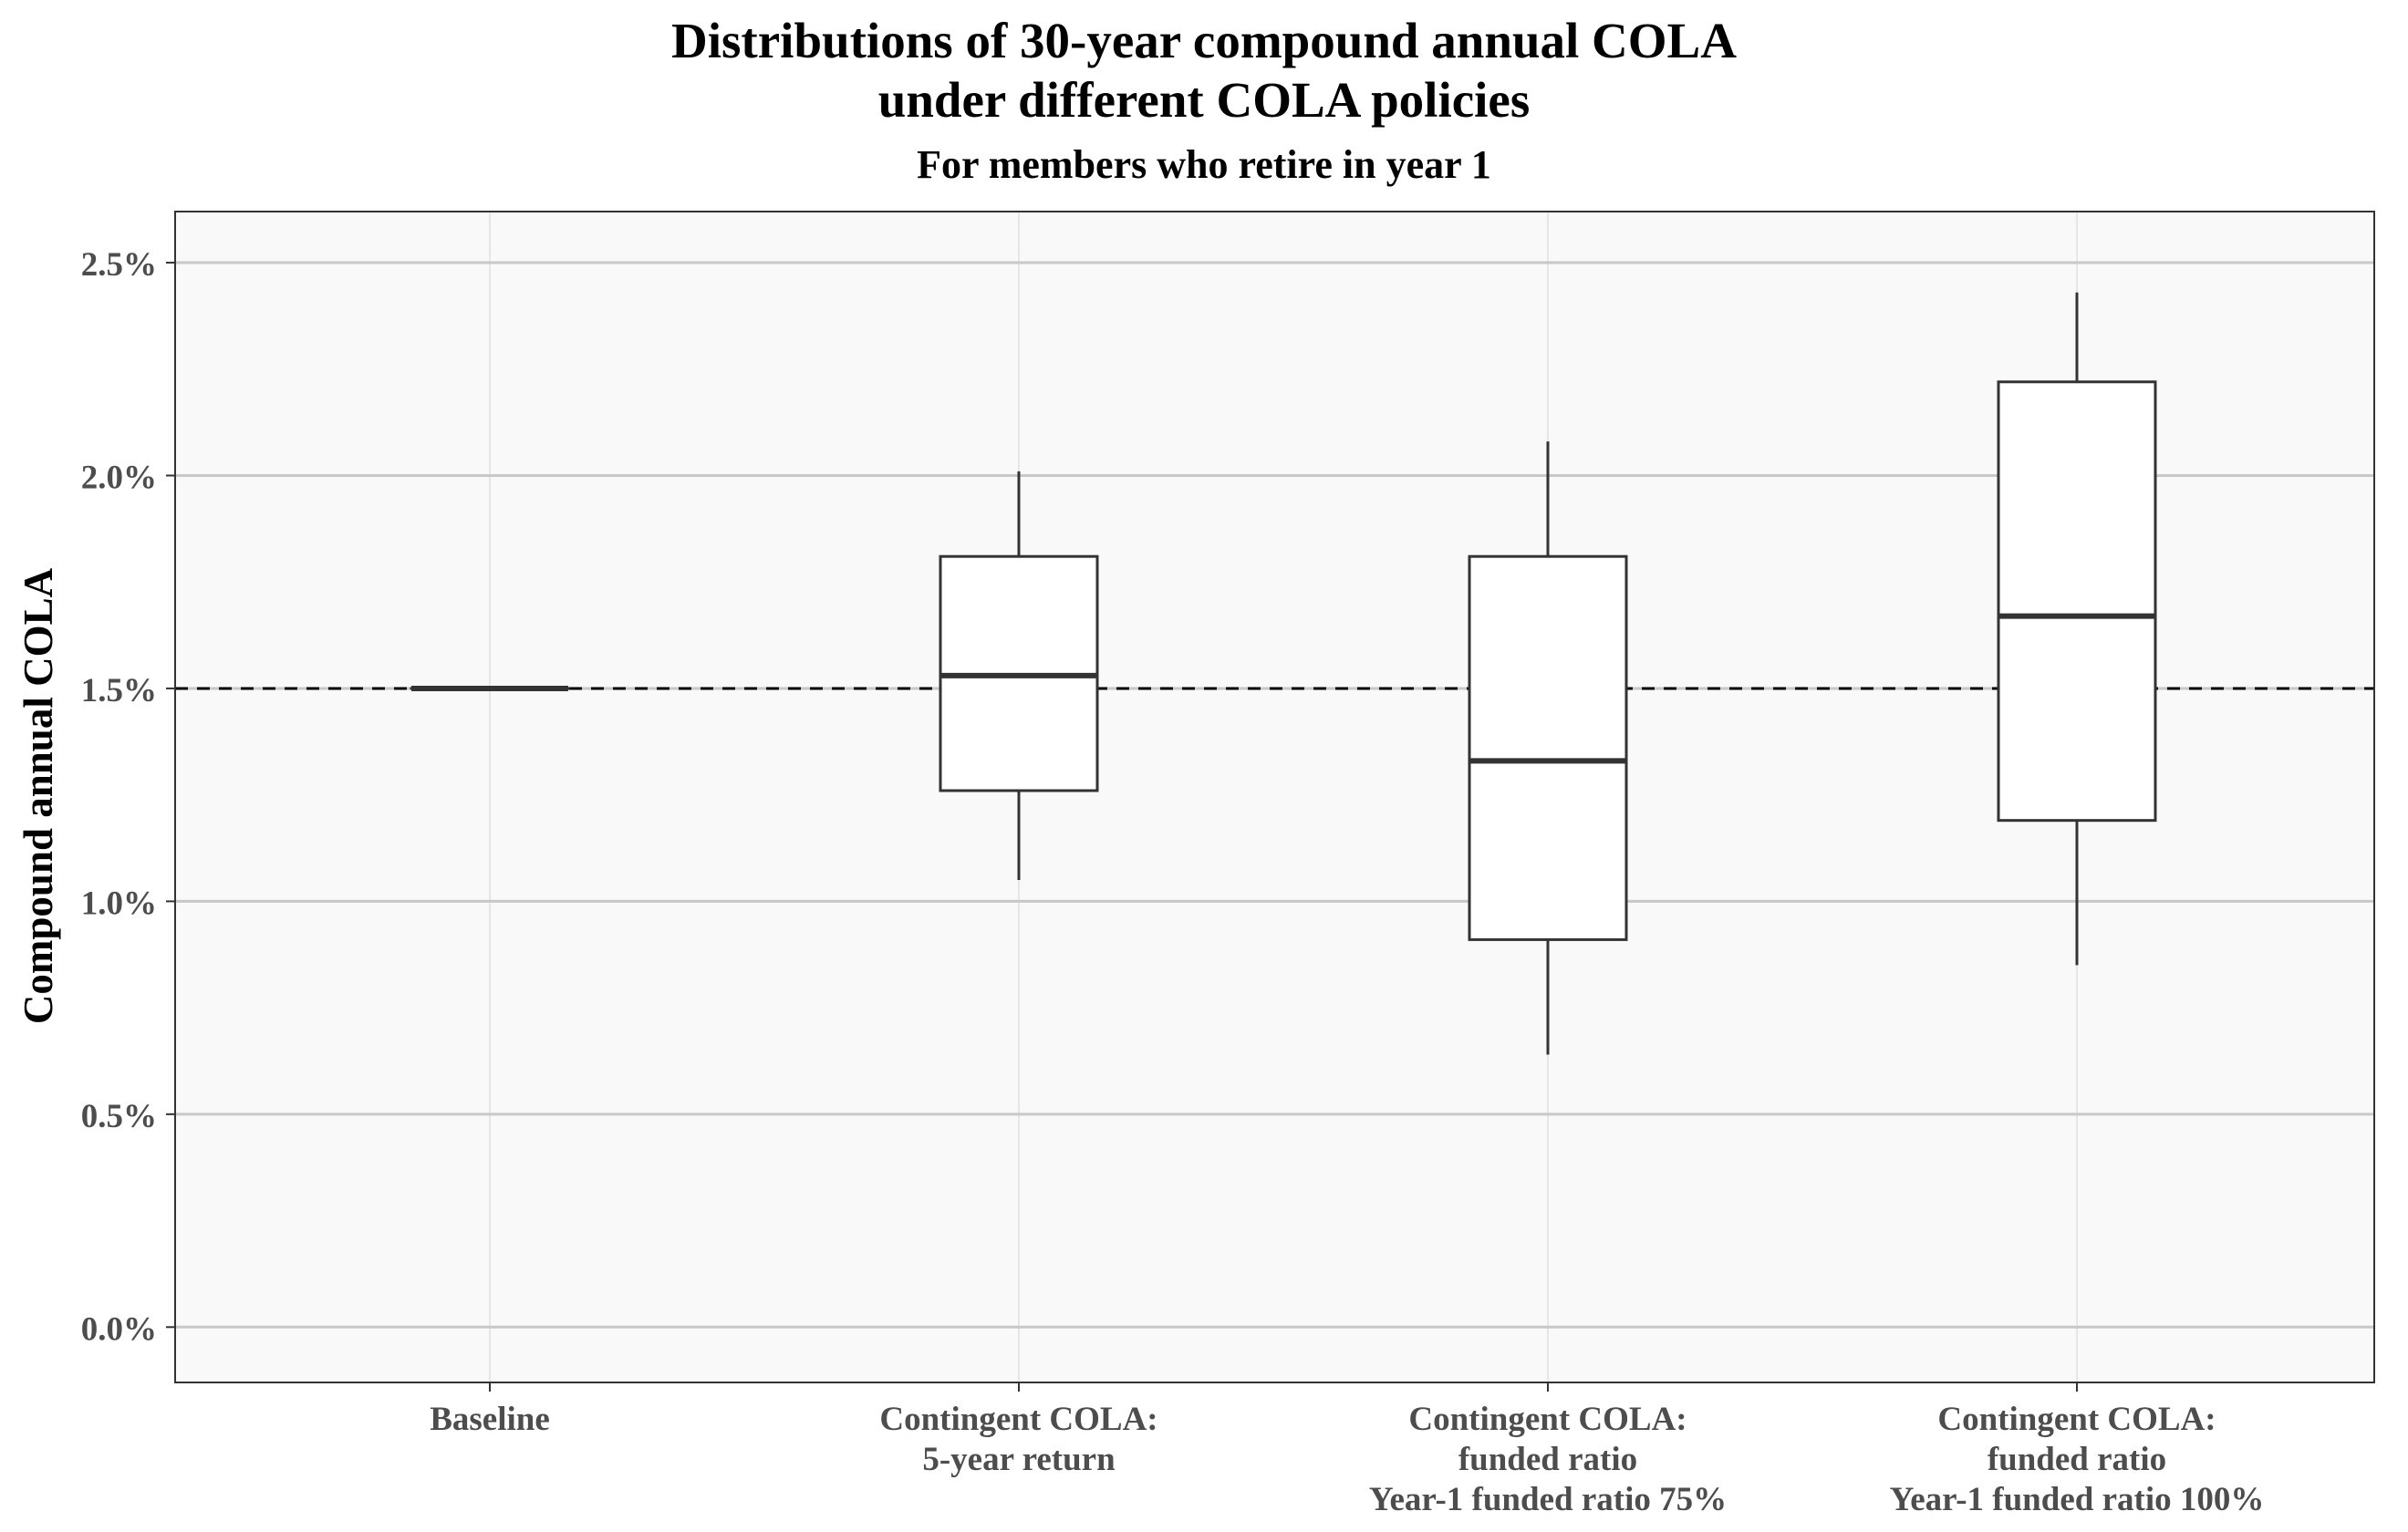 The width and height of the screenshot is (2408, 1532). I want to click on y-tick-label: 0.0%, so click(119, 1329).